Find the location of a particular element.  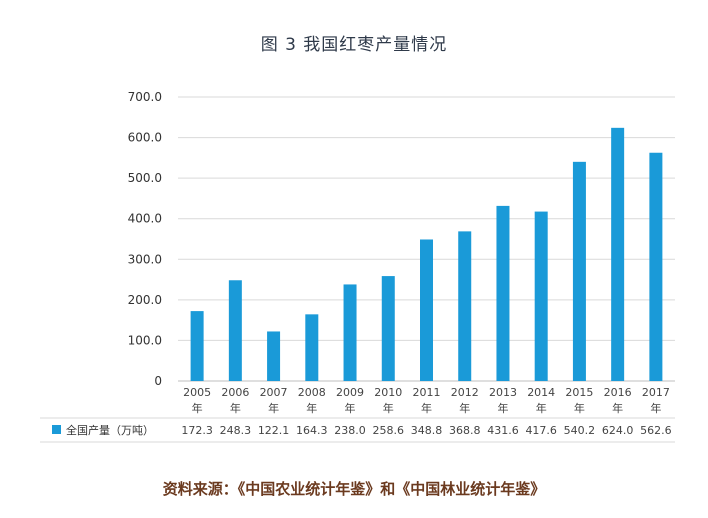

x-category-year: 2013 is located at coordinates (503, 392).